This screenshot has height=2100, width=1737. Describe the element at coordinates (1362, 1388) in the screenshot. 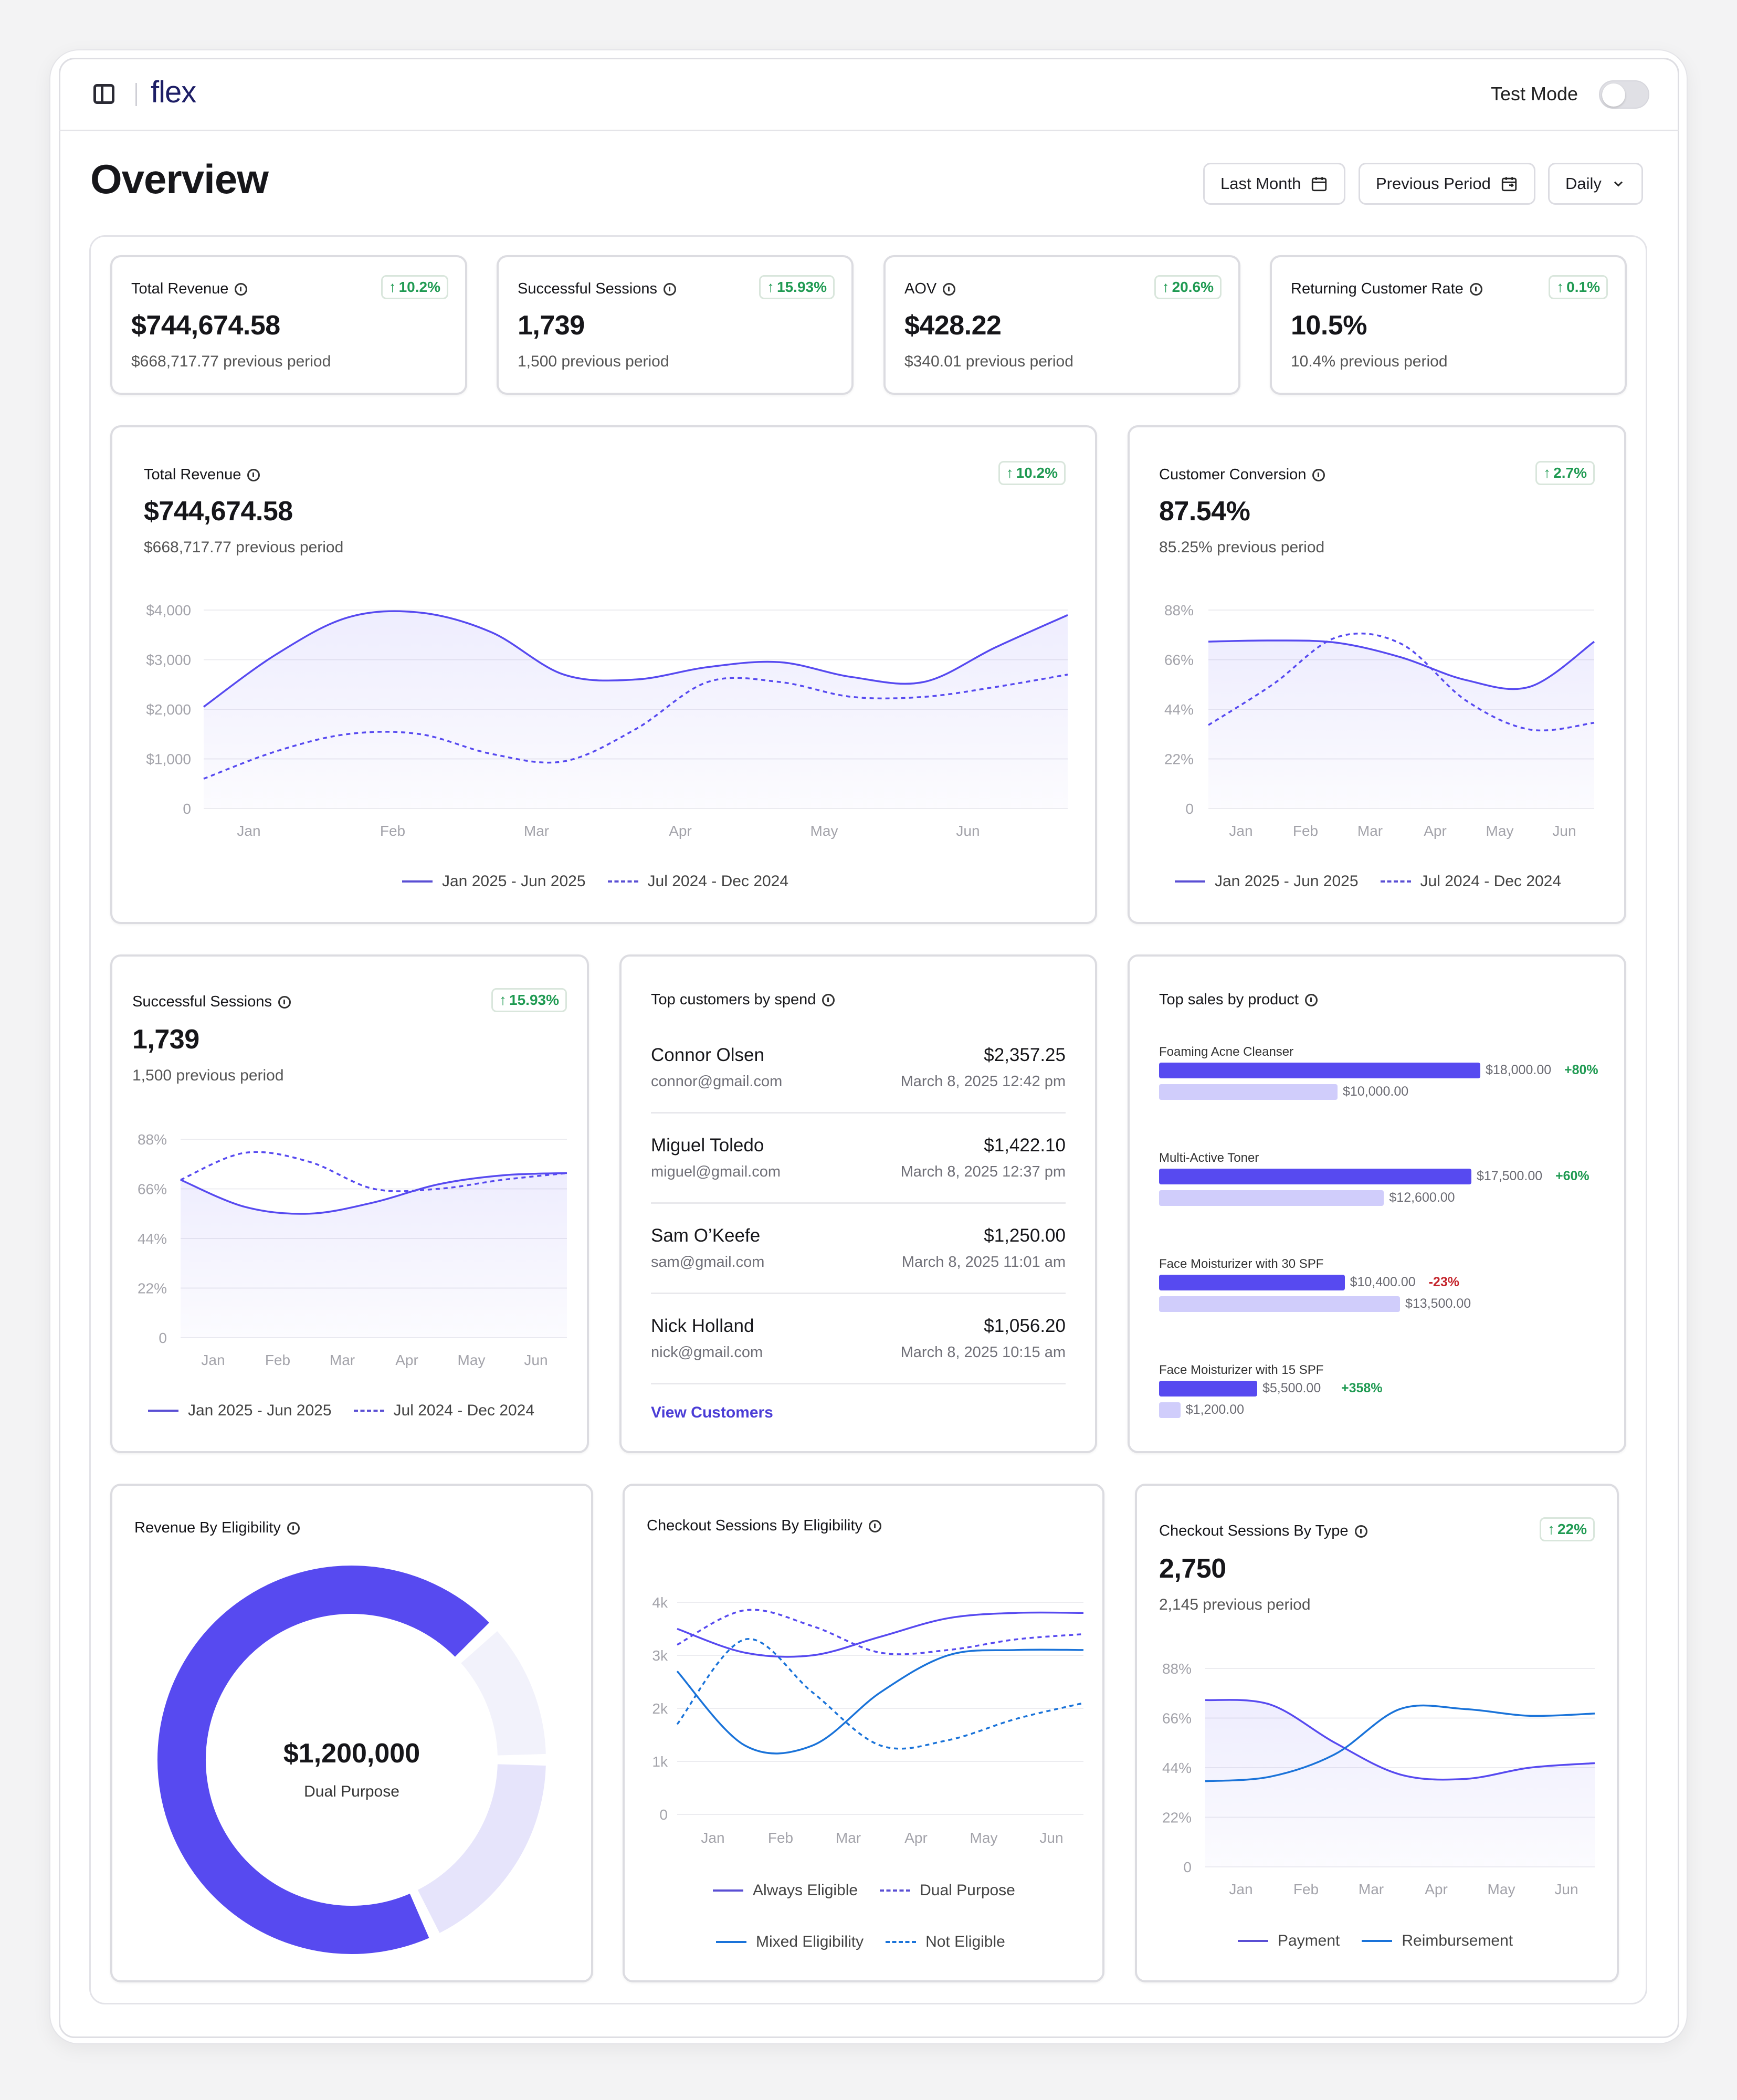

I see `product-change: +358%` at that location.